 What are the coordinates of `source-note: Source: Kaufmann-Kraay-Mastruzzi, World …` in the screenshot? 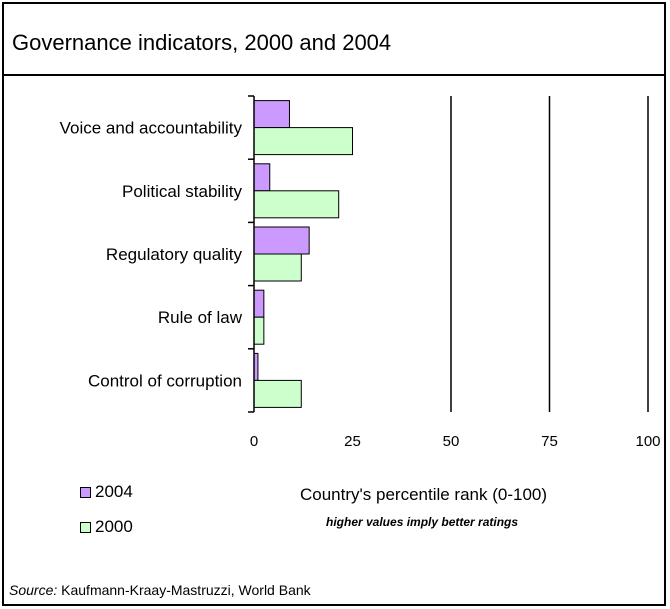 It's located at (160, 590).